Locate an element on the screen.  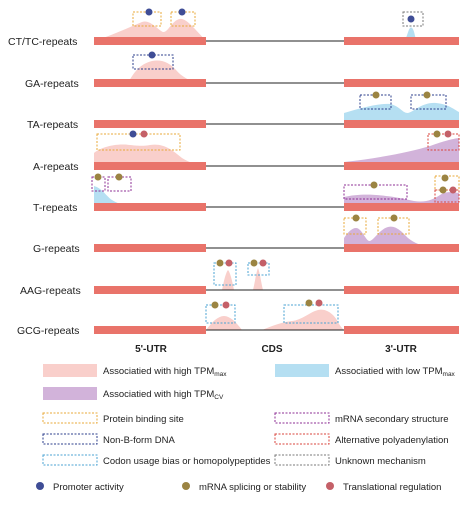
legend-label-promoter: Promoter activity is located at coordinates (88, 487).